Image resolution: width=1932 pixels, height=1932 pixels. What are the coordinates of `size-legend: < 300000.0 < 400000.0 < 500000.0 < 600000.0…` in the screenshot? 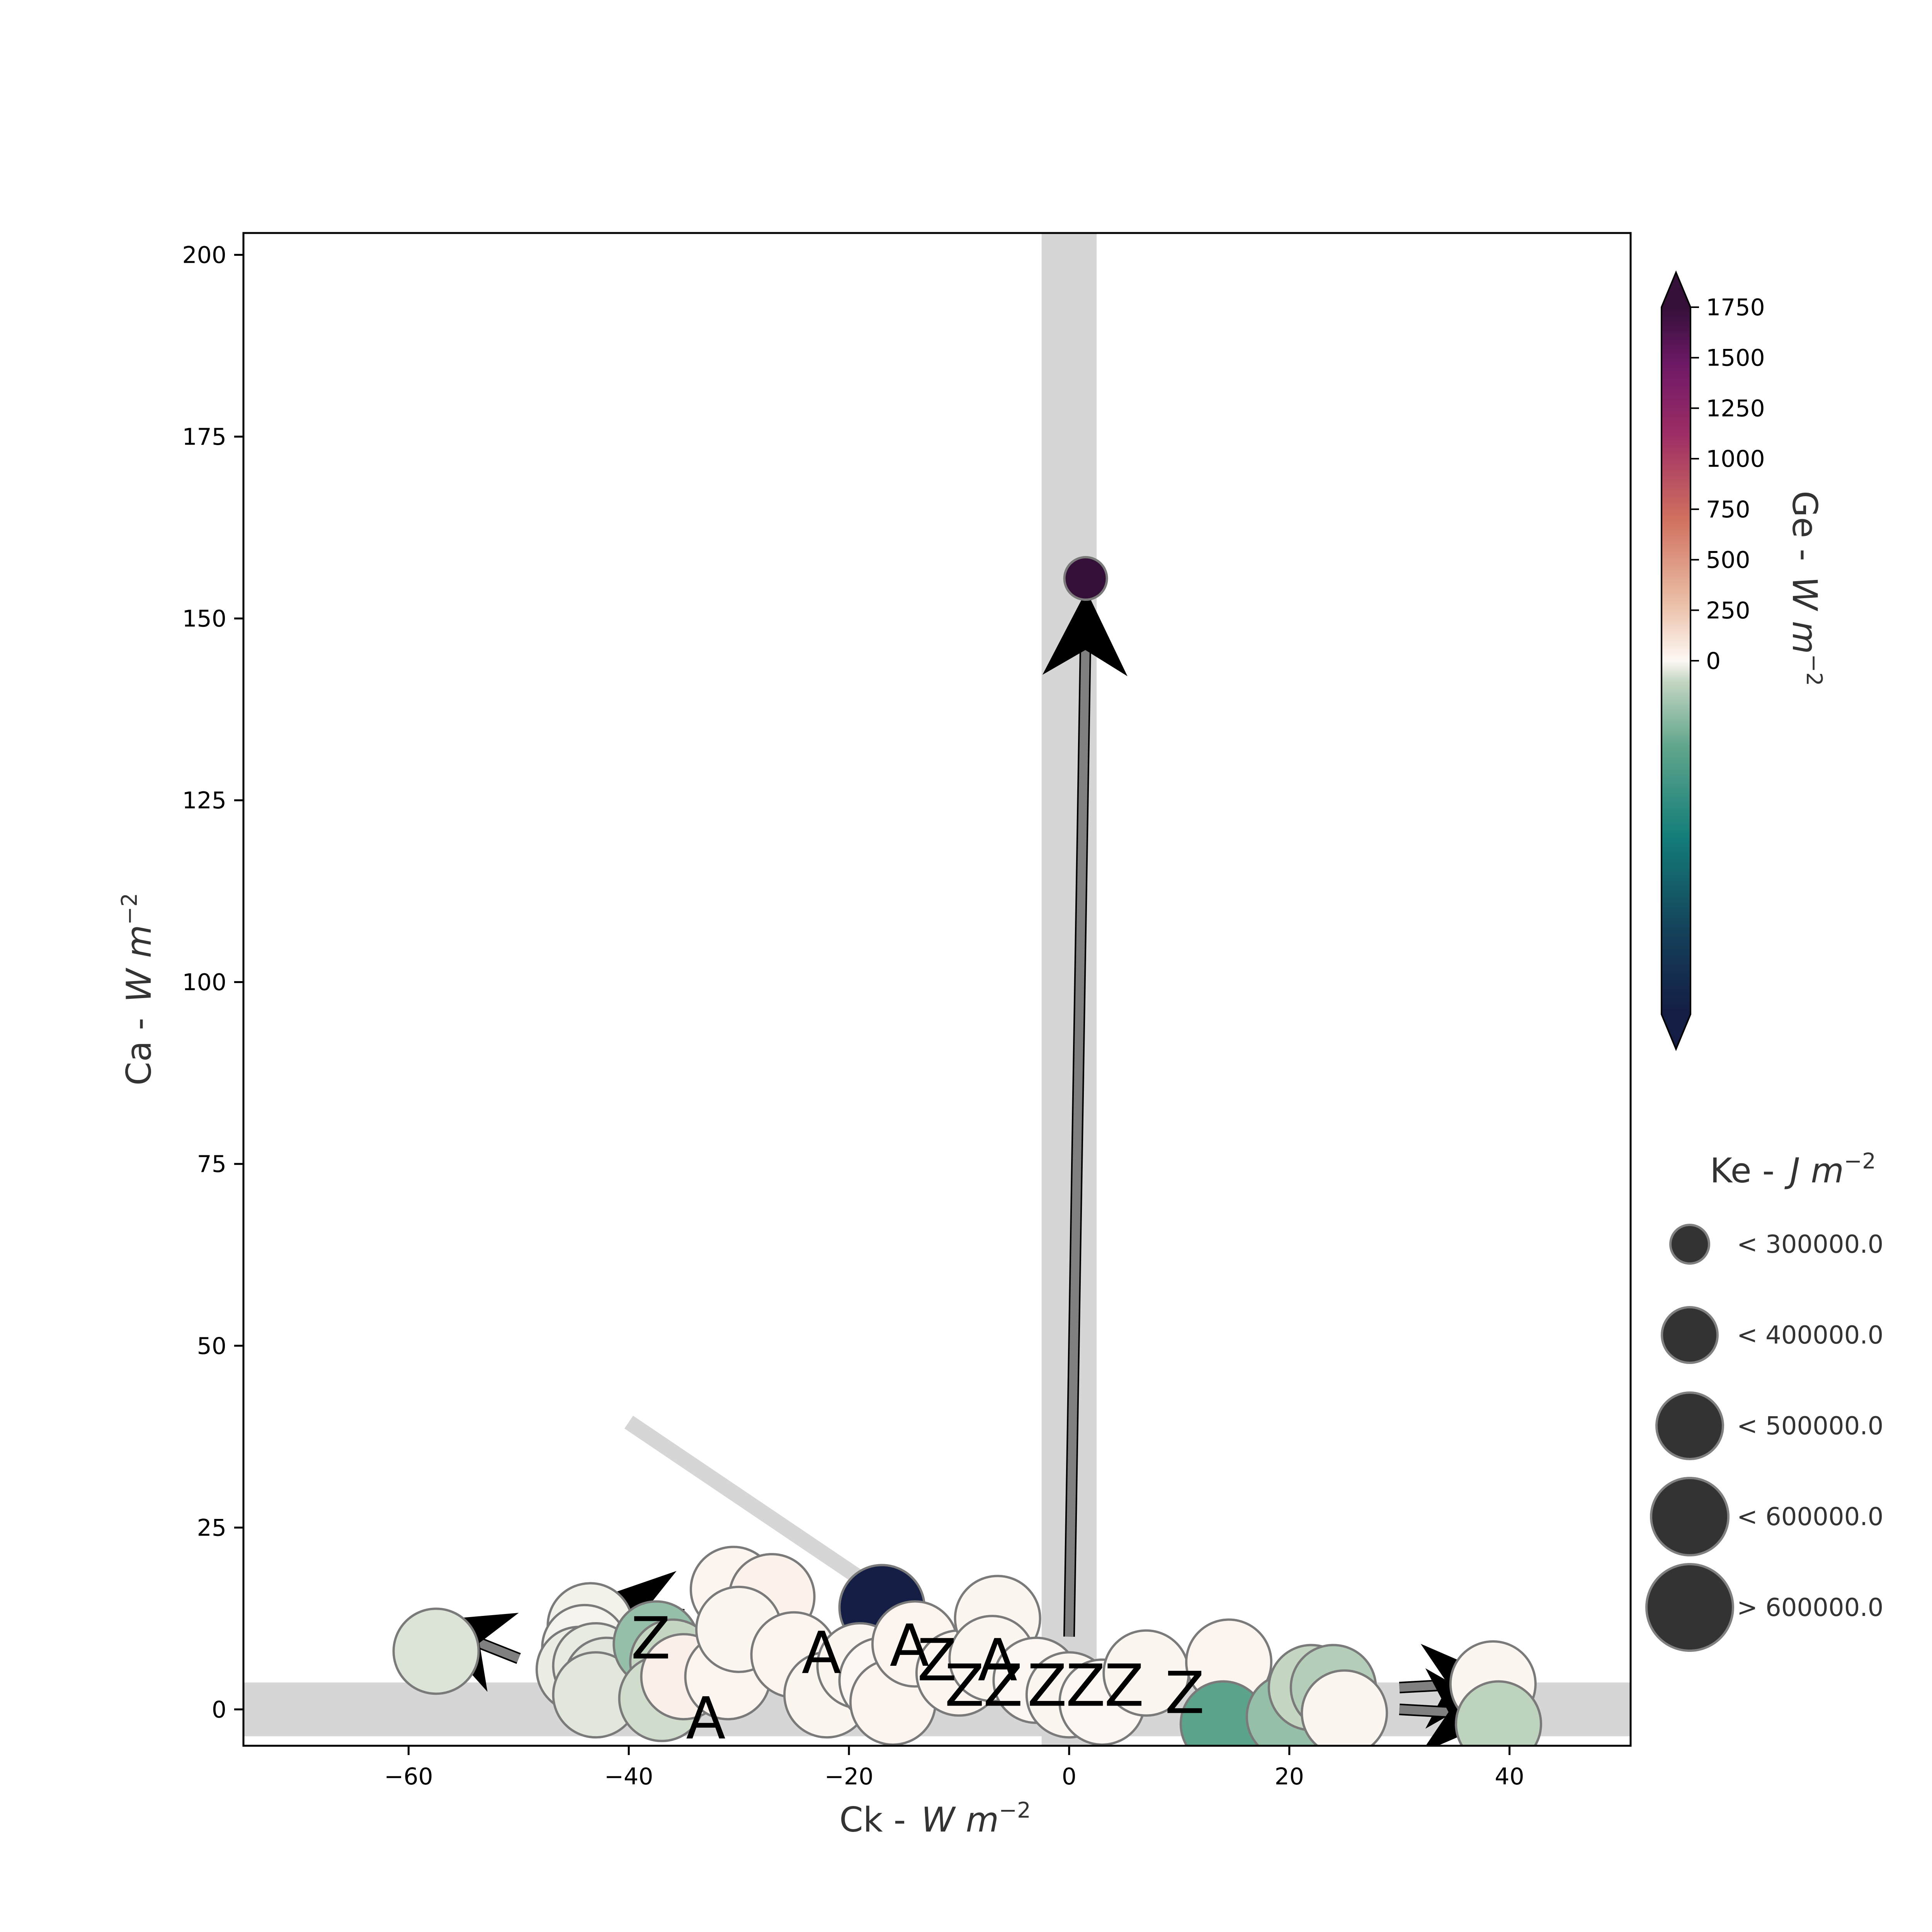 It's located at (1764, 1438).